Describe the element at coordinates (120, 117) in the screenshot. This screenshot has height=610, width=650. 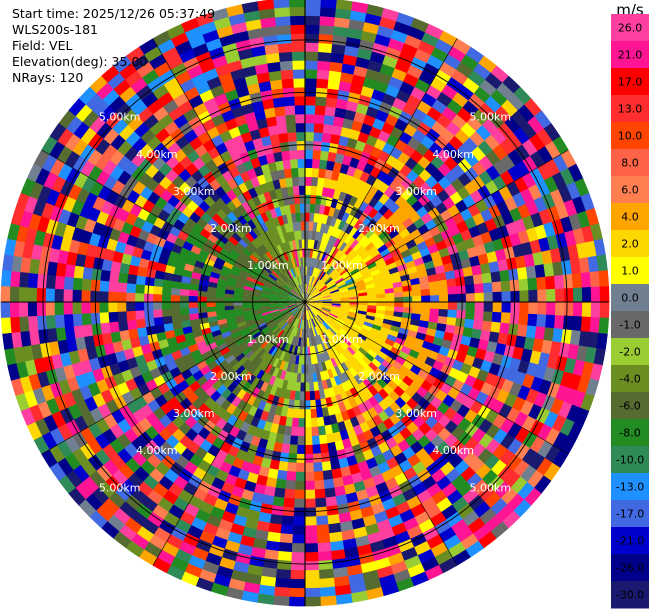
I see `ring-label: 5.00km` at that location.